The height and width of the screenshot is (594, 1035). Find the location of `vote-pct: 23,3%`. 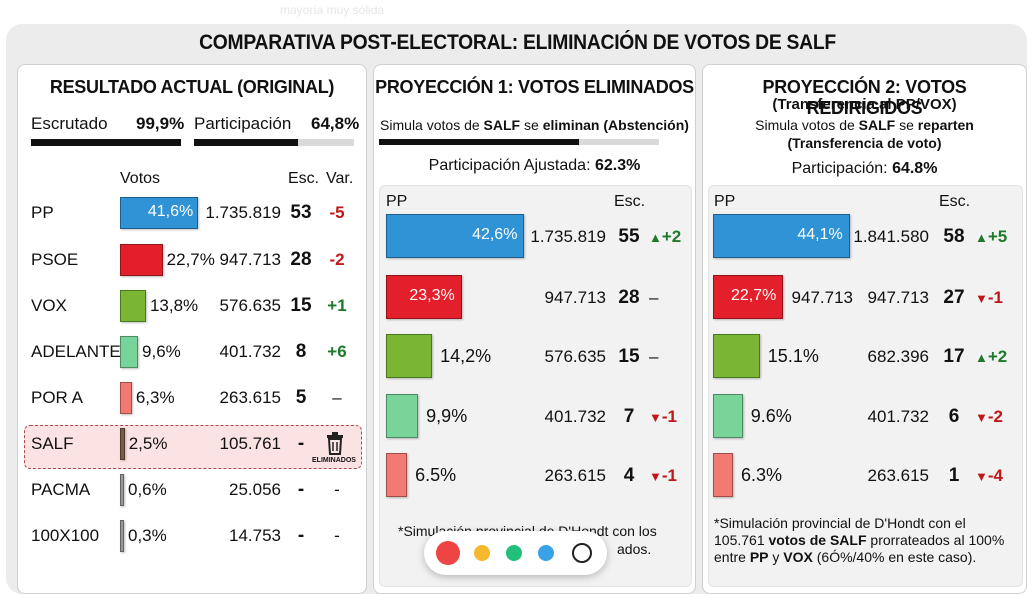

vote-pct: 23,3% is located at coordinates (432, 295).